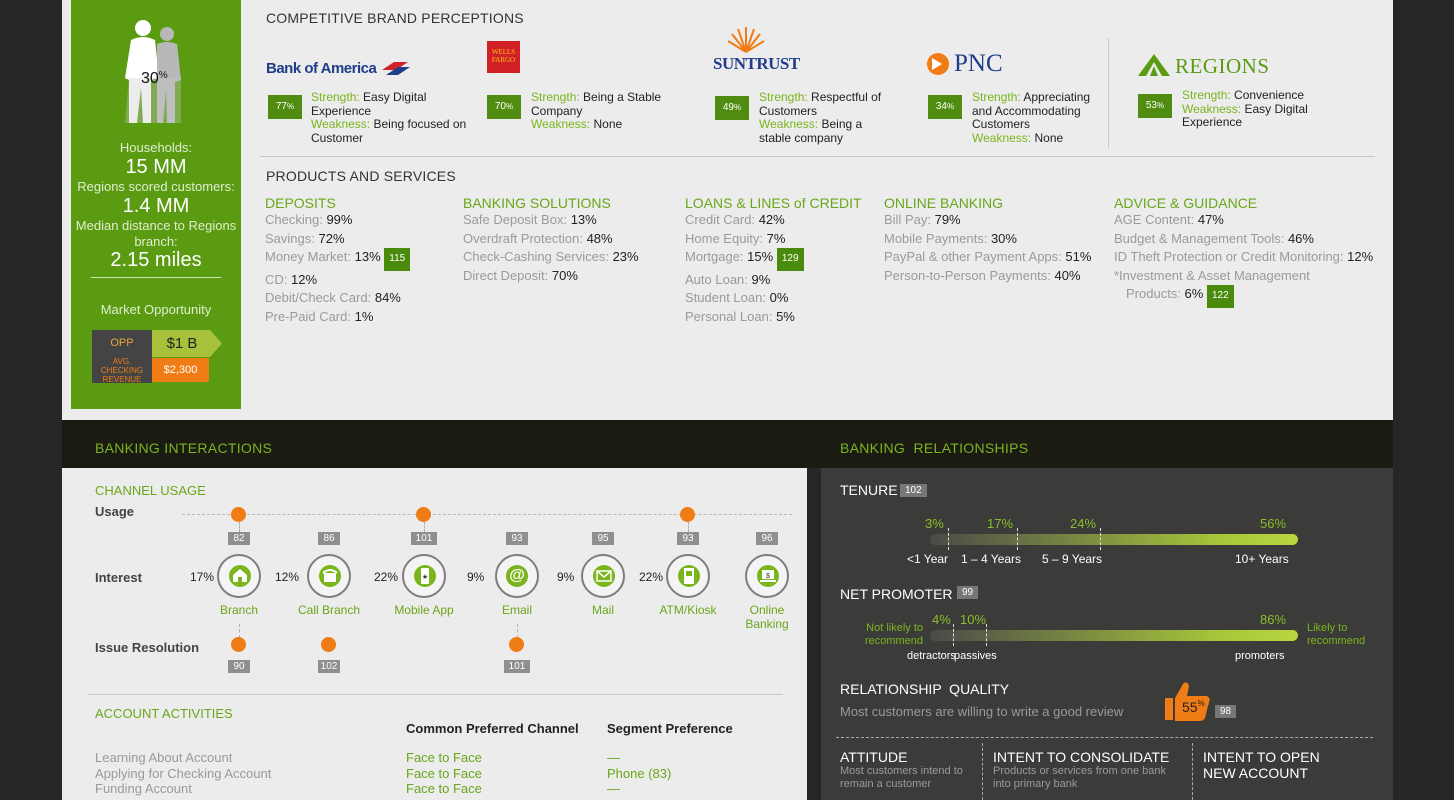  I want to click on channel-online-banking: $, so click(767, 576).